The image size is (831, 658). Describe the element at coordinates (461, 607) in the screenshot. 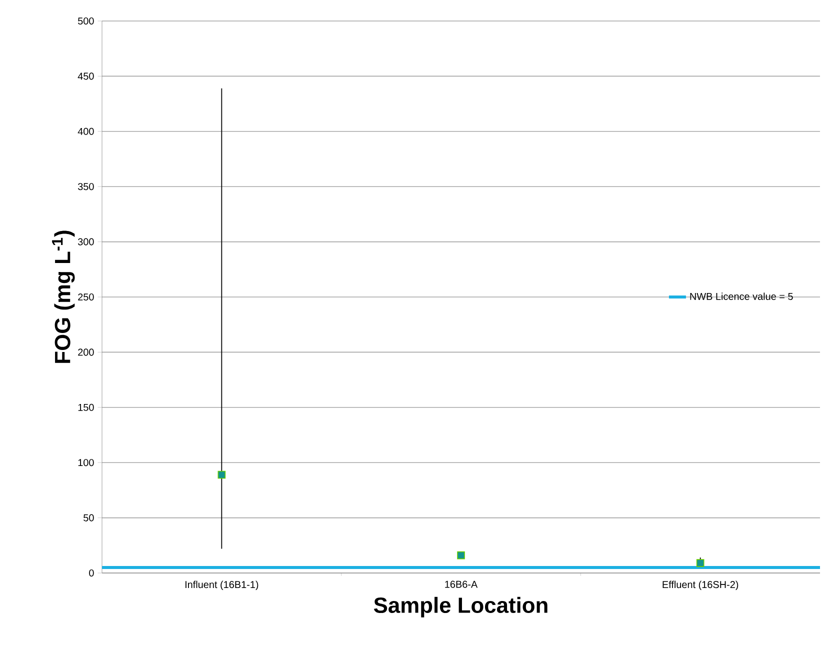

I see `x-axis-title: Sample Location` at that location.